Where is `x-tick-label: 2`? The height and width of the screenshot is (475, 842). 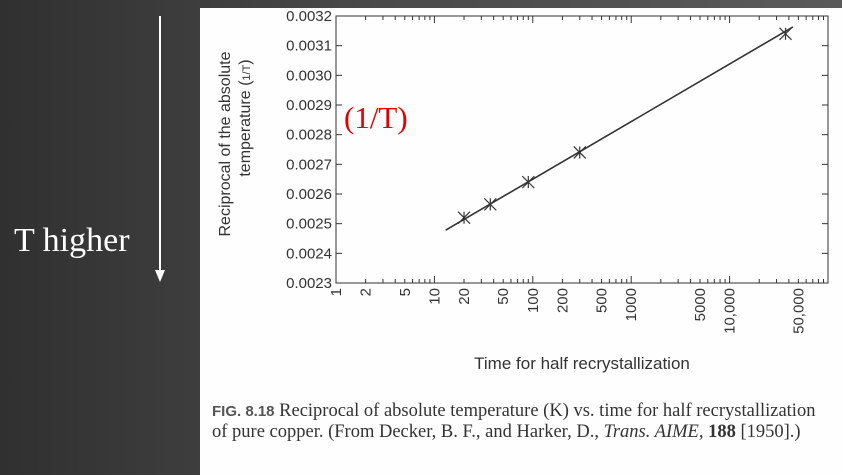
x-tick-label: 2 is located at coordinates (366, 292).